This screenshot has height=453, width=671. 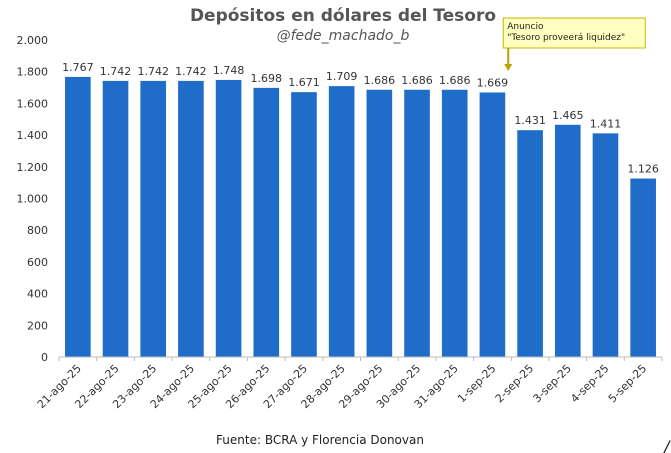 I want to click on bar-value-label: 1.709, so click(x=342, y=76).